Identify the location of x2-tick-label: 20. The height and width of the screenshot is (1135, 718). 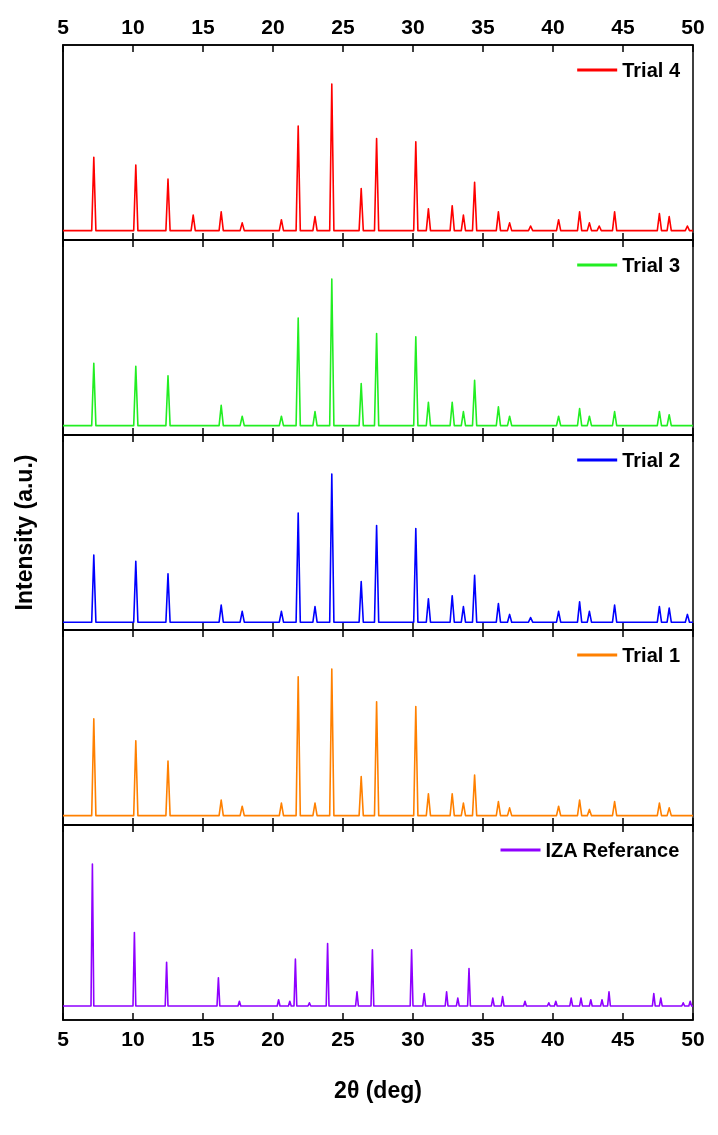
(273, 26).